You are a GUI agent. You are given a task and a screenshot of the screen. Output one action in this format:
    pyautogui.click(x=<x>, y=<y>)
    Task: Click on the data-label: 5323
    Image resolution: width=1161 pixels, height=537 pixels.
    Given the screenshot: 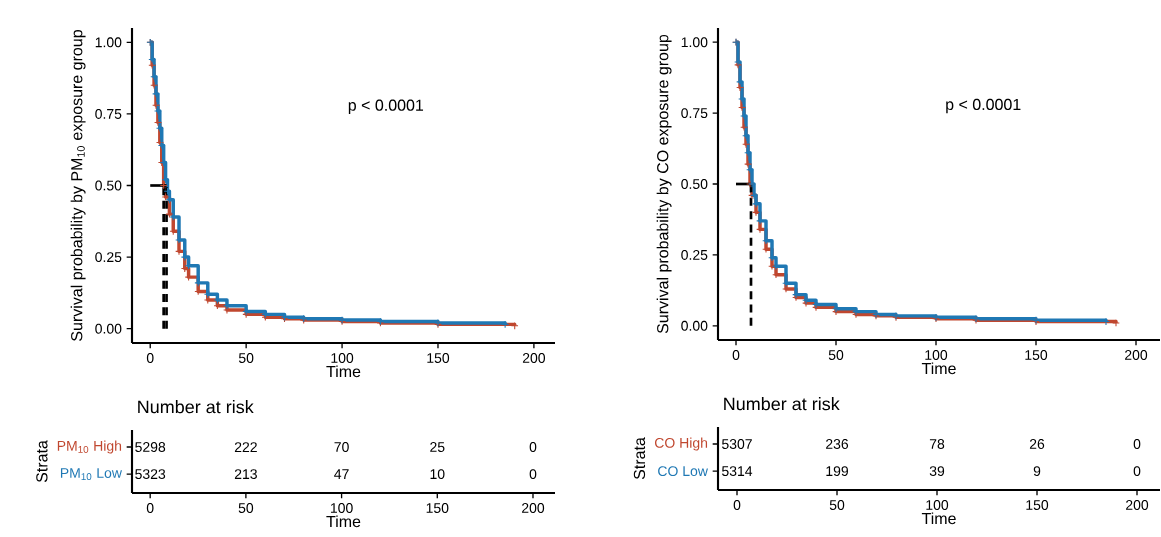 What is the action you would take?
    pyautogui.click(x=150, y=474)
    